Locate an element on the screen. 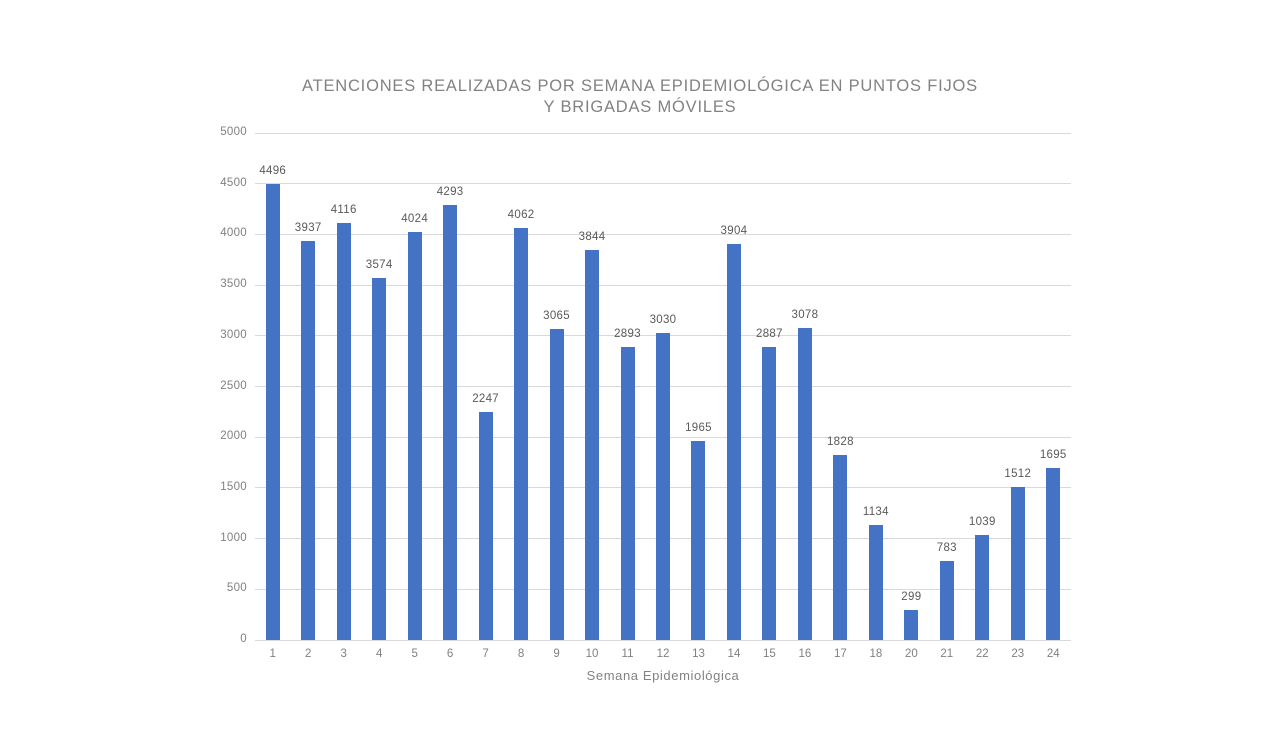 This screenshot has width=1280, height=738. bar-value-label: 3904 is located at coordinates (734, 231).